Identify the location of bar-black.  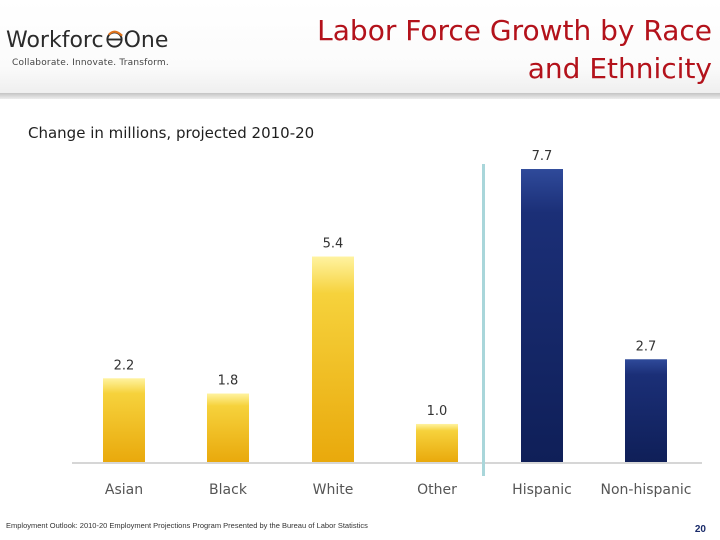
(228, 427).